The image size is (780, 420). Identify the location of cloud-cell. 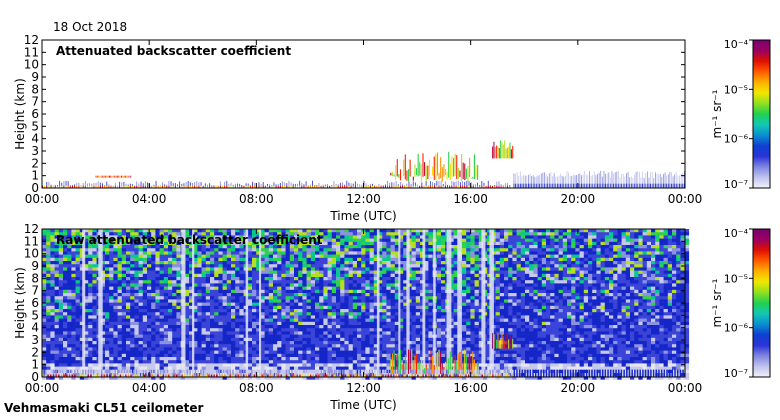
(463, 171).